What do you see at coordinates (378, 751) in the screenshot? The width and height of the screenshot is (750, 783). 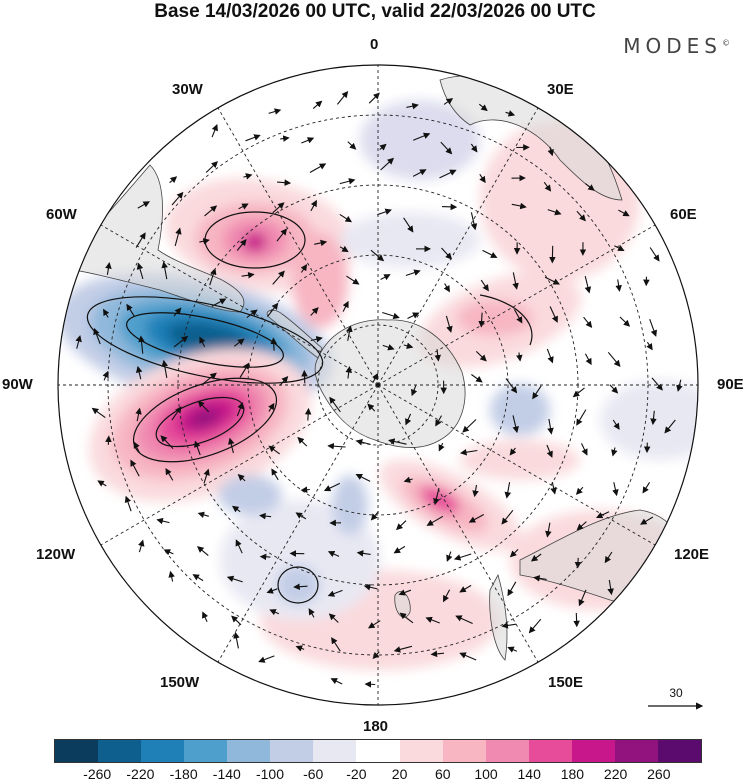 I see `colorbar` at bounding box center [378, 751].